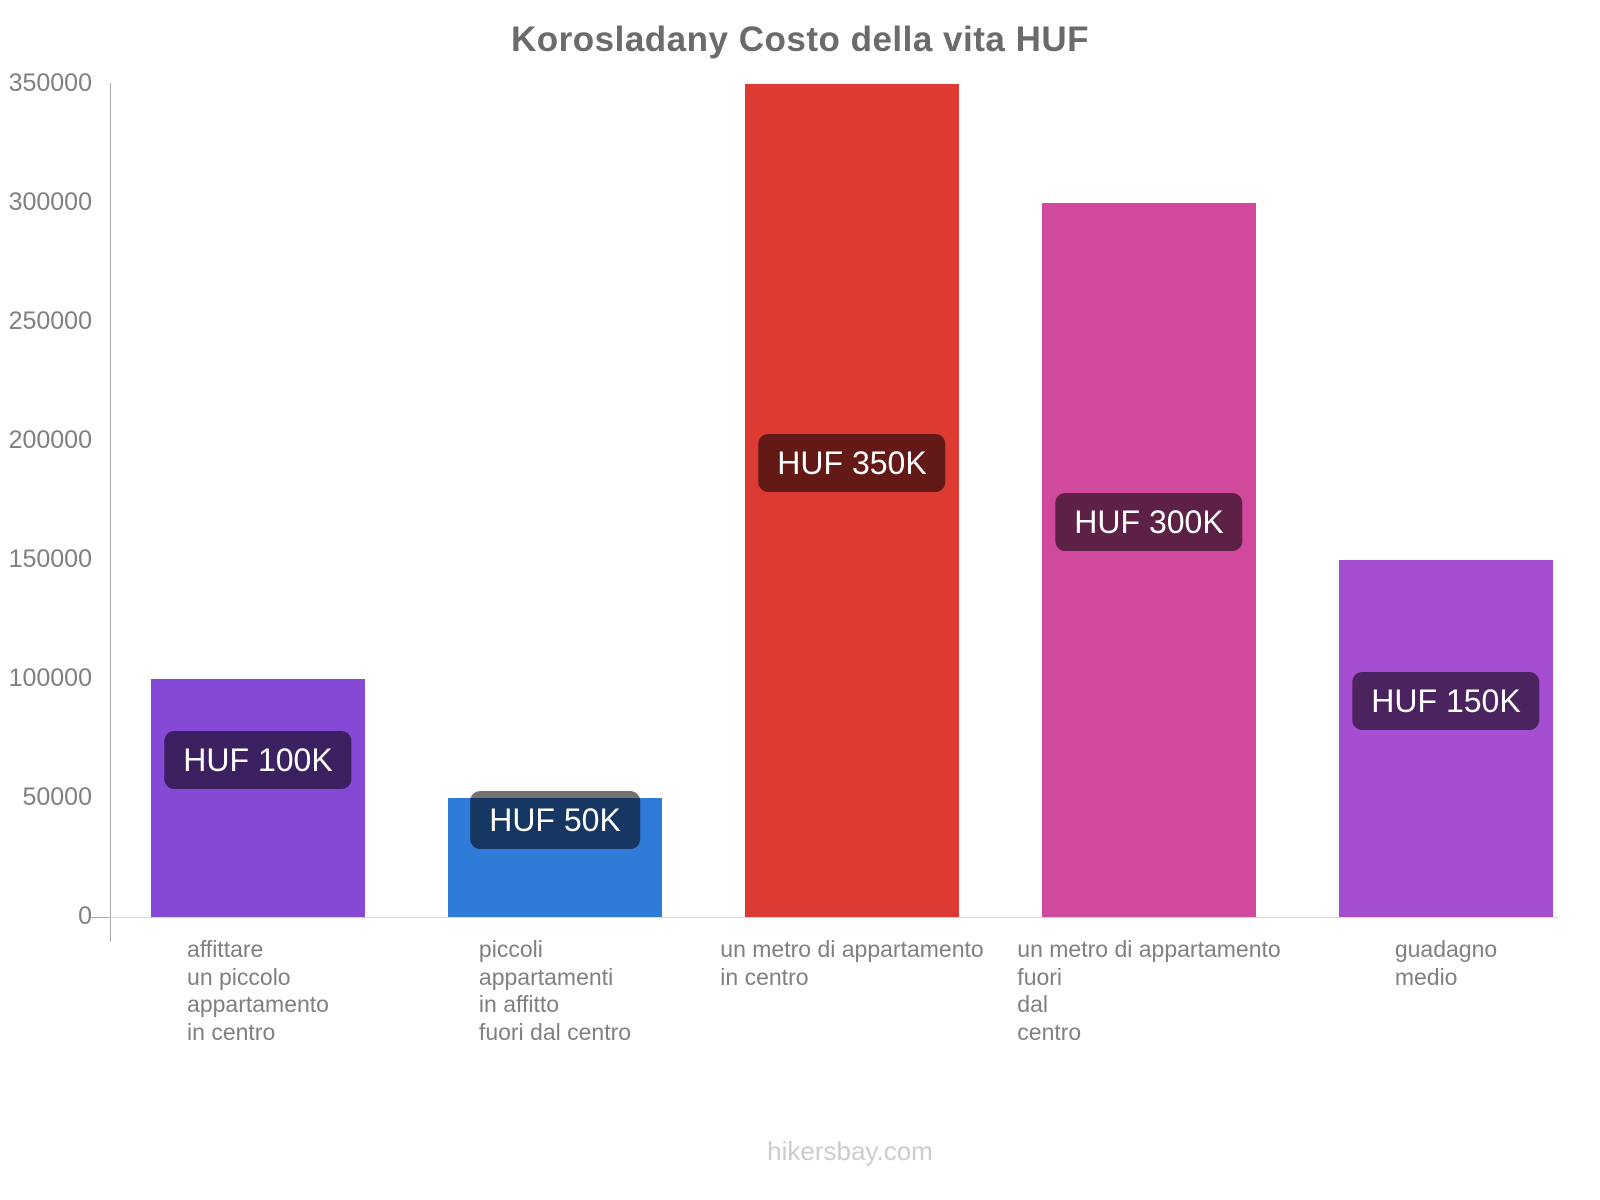  I want to click on category-label-line: affittare, so click(225, 949).